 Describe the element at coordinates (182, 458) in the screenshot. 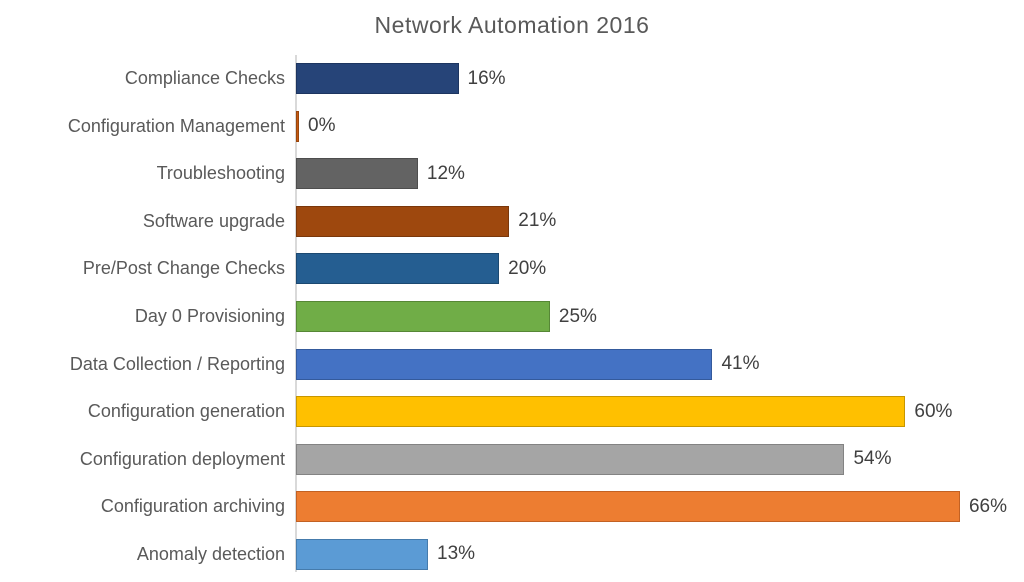

I see `category-label: Configuration deployment` at that location.